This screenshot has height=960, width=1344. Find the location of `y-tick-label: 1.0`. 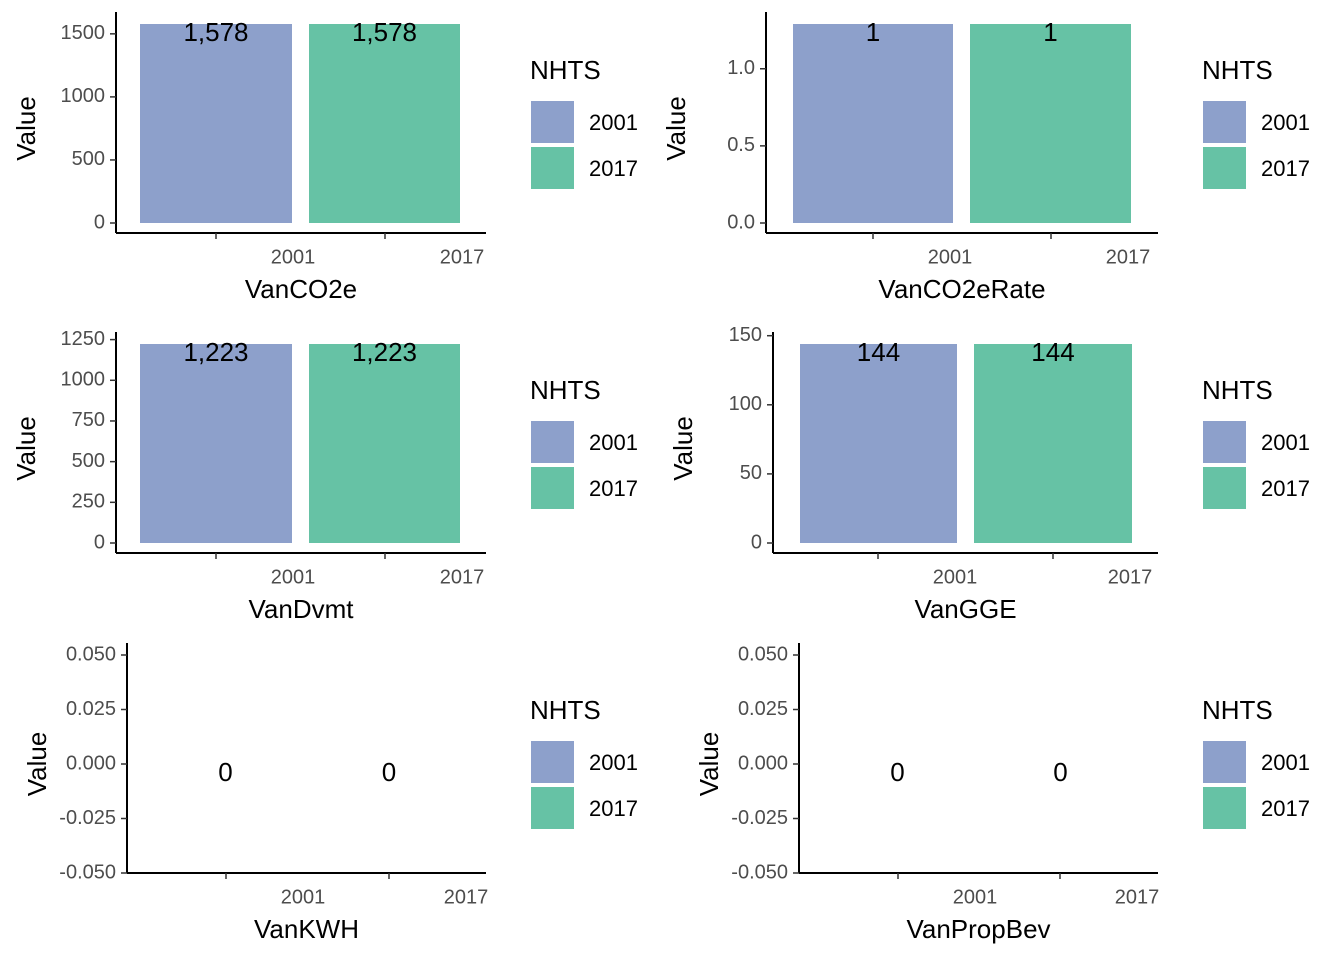

y-tick-label: 1.0 is located at coordinates (741, 68).